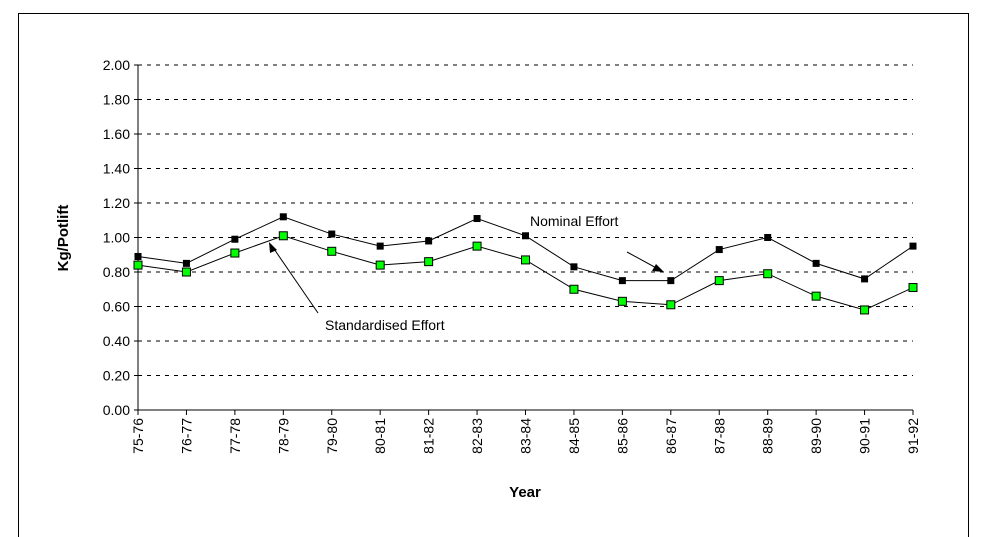 This screenshot has width=986, height=537. I want to click on x-tick-label: 78-79, so click(283, 436).